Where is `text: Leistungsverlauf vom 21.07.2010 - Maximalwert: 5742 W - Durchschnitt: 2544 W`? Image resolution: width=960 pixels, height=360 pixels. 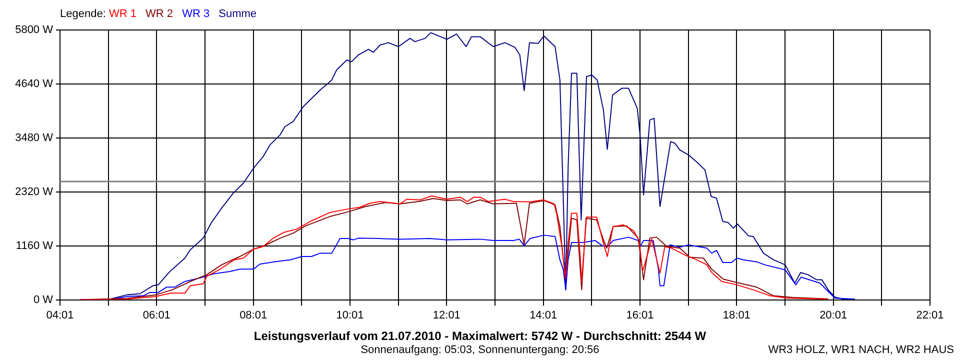
text: Leistungsverlauf vom 21.07.2010 - Maximalwert: 5742 W - Durchschnitt: 2544 W is located at coordinates (480, 336).